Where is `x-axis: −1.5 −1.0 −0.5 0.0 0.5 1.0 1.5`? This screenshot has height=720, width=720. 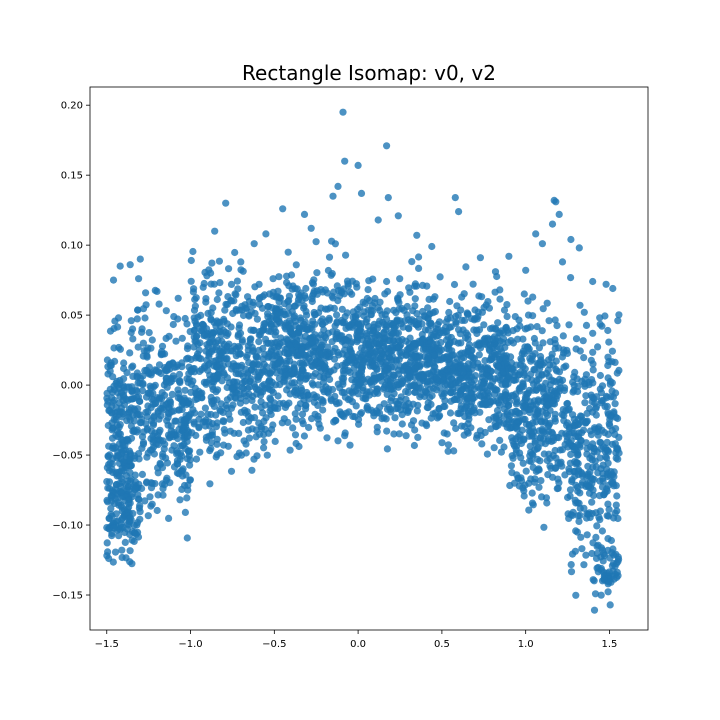
x-axis: −1.5 −1.0 −0.5 0.0 0.5 1.0 1.5 is located at coordinates (356, 640).